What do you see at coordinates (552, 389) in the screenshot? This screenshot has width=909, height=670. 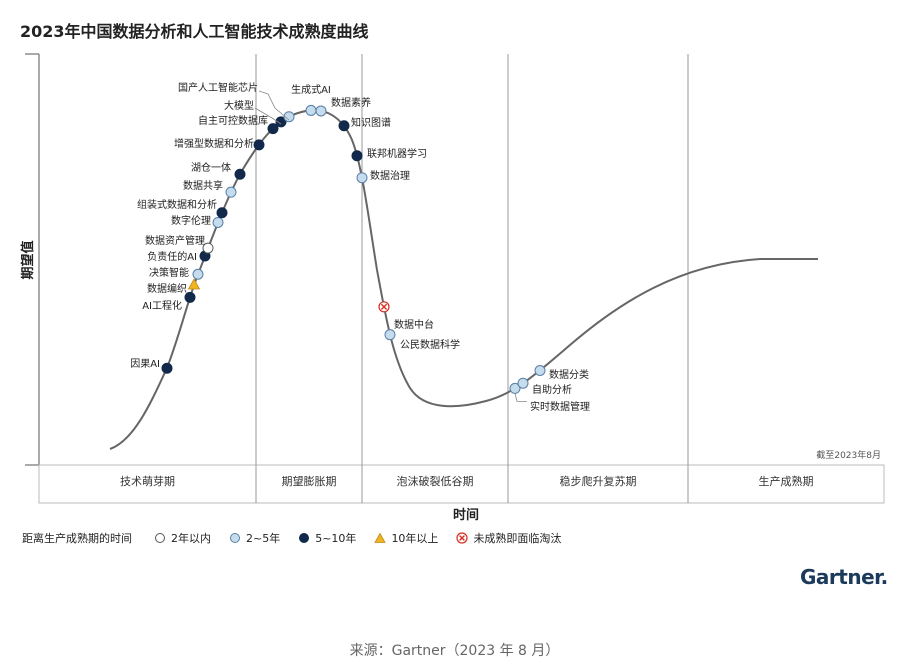 I see `point-label: 自助分析` at bounding box center [552, 389].